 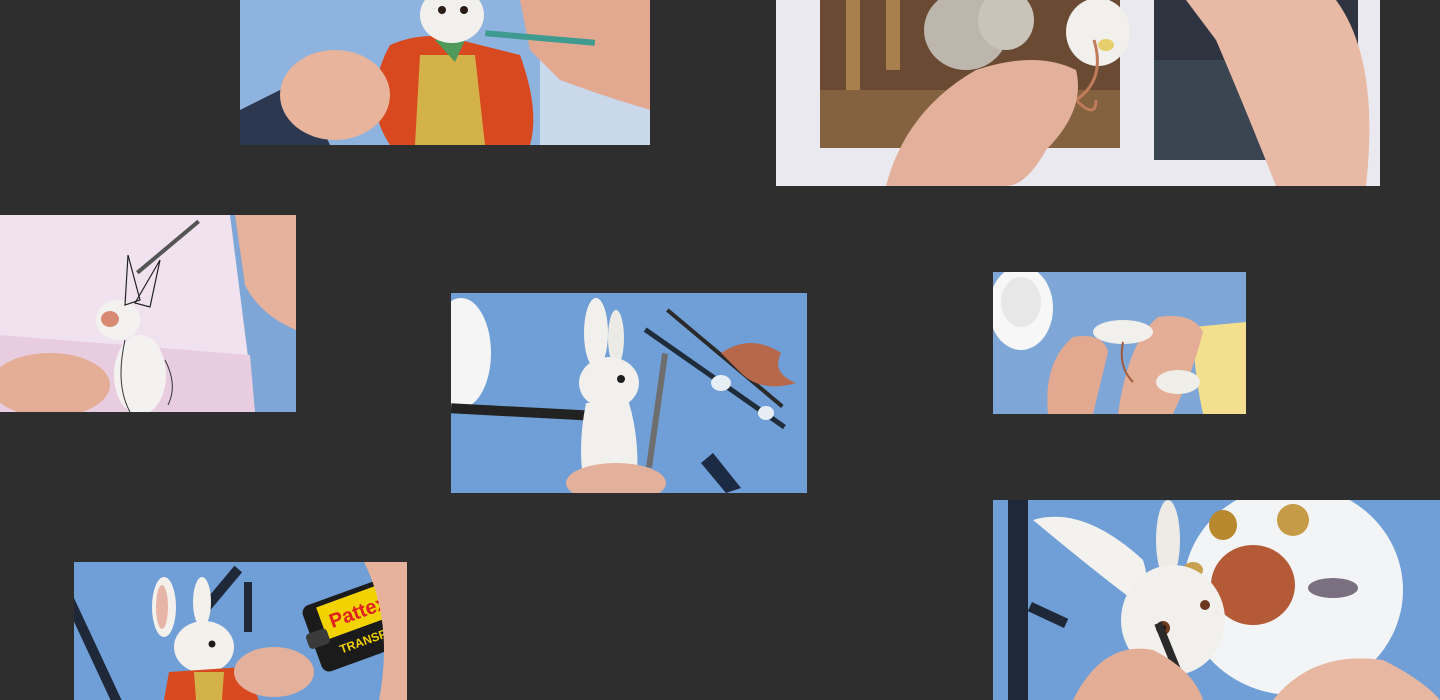 I want to click on photo-5-image, so click(x=1119, y=343).